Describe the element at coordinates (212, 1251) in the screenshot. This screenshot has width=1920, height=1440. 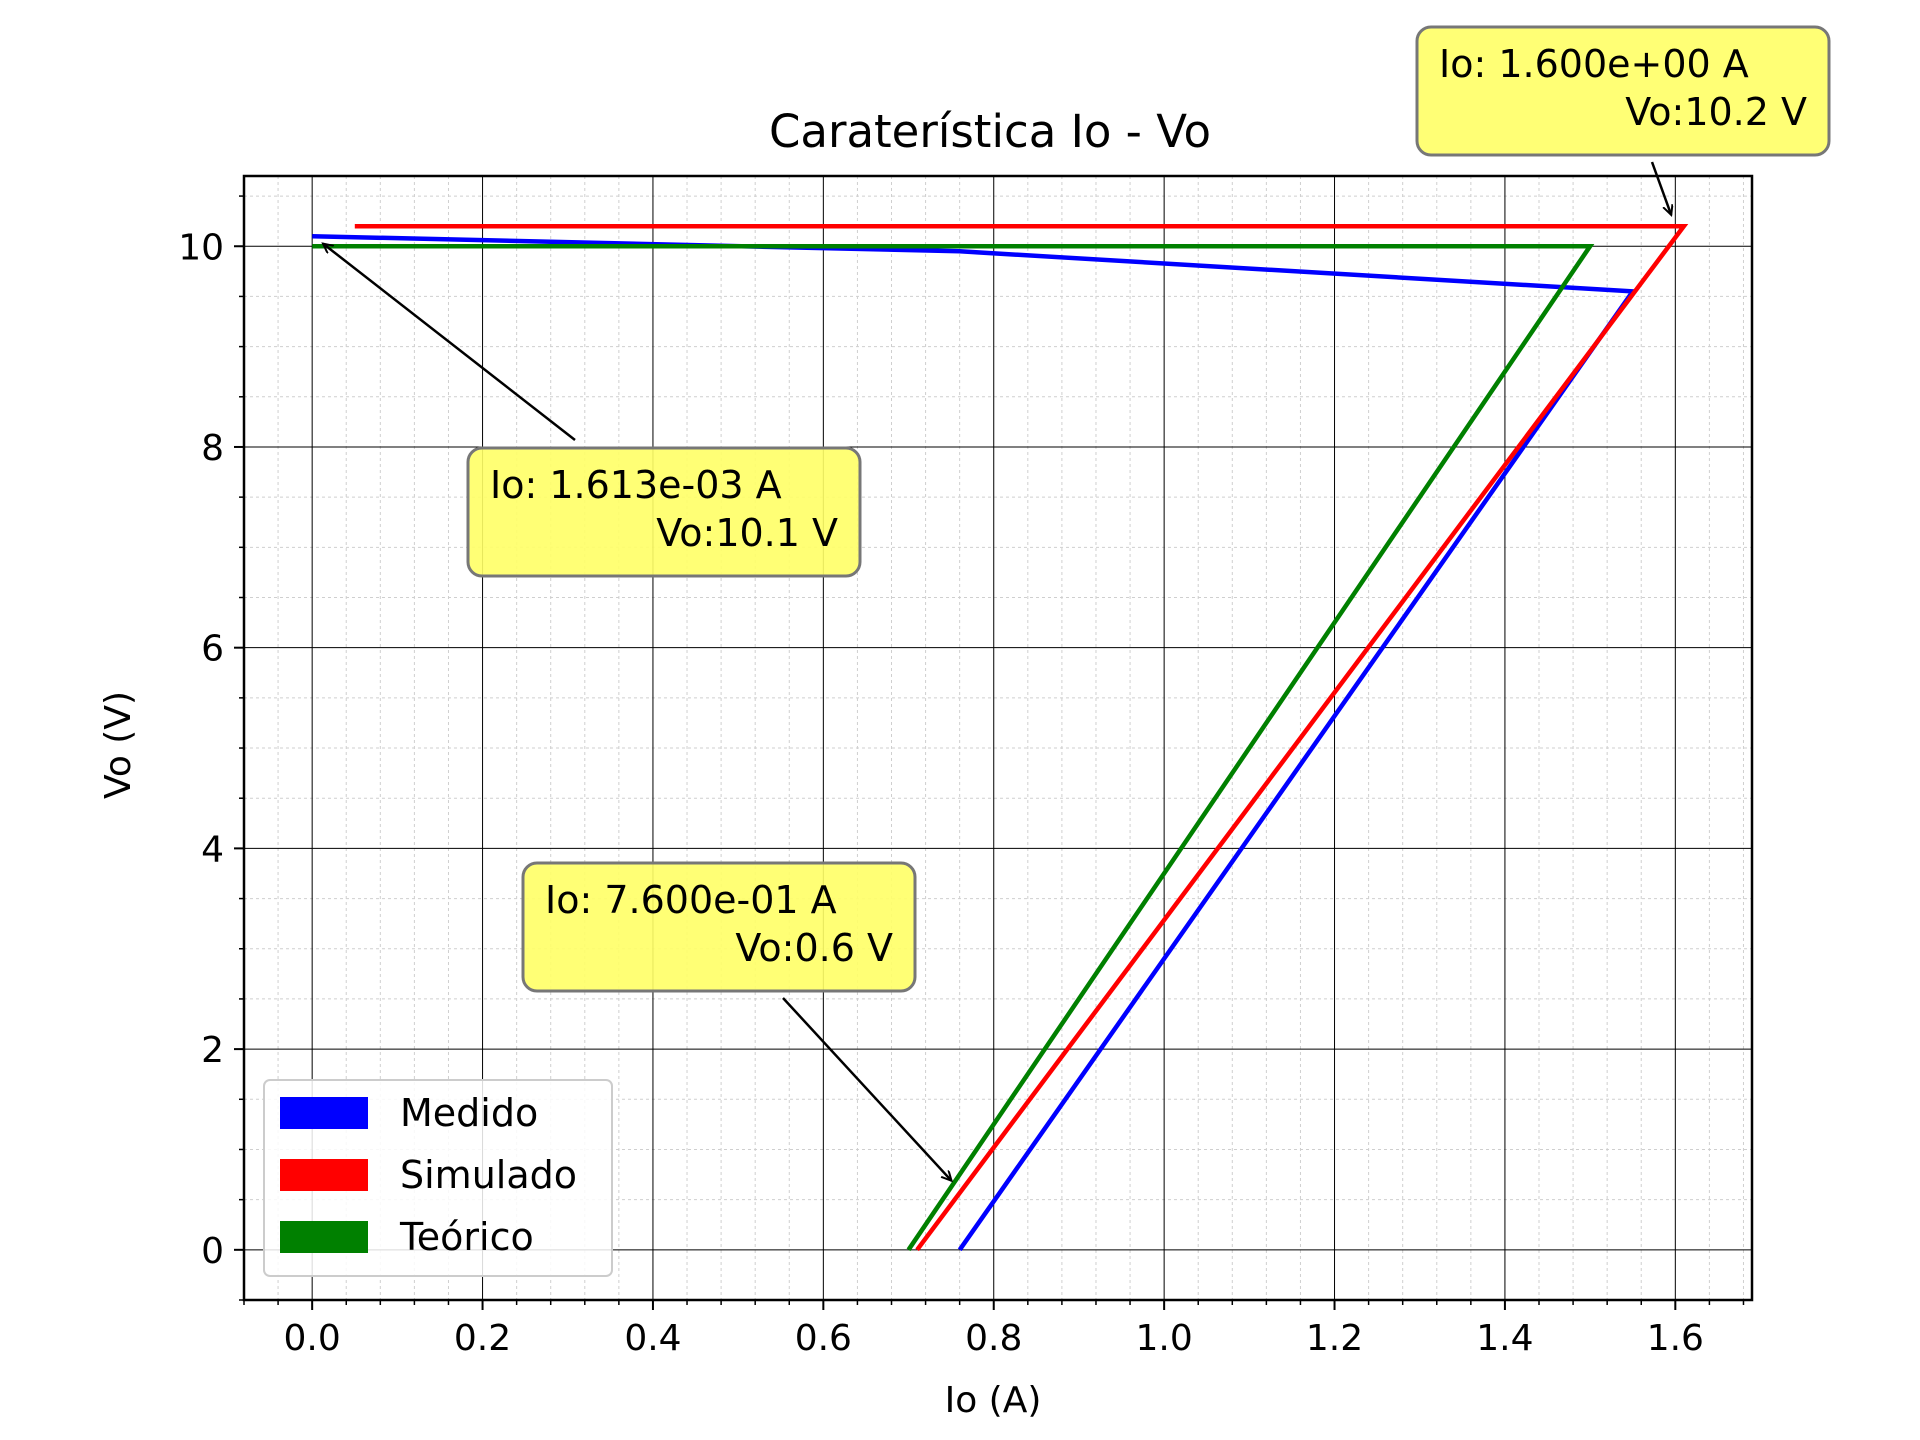
I see `y-tick-label: 0` at that location.